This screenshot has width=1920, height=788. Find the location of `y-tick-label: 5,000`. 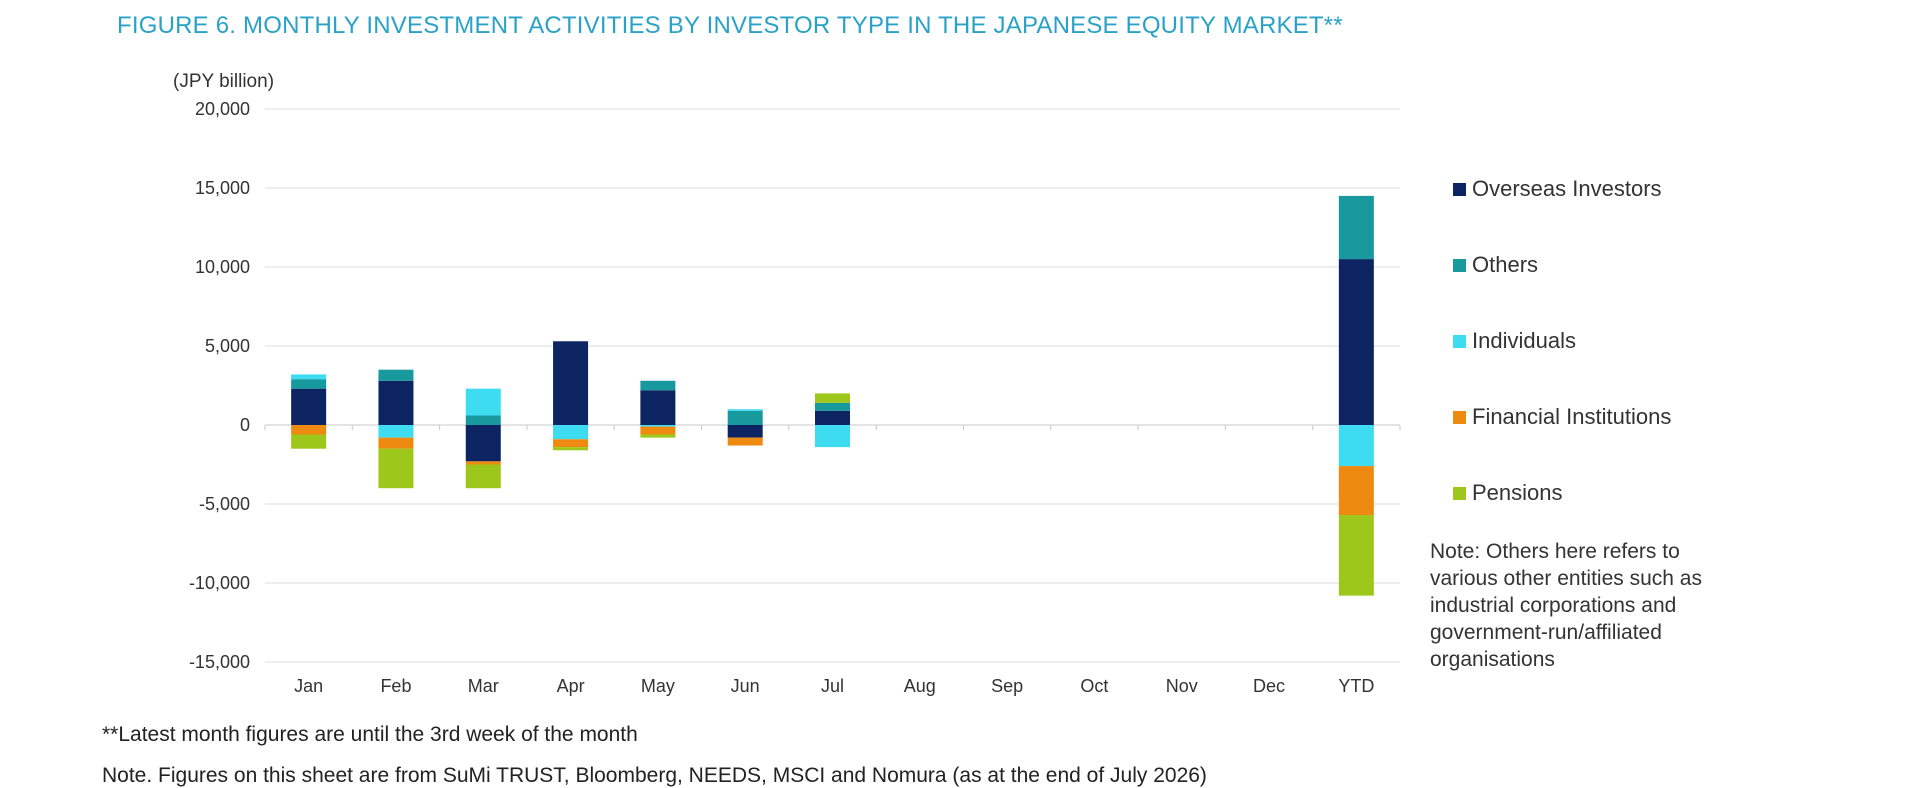

y-tick-label: 5,000 is located at coordinates (227, 346).